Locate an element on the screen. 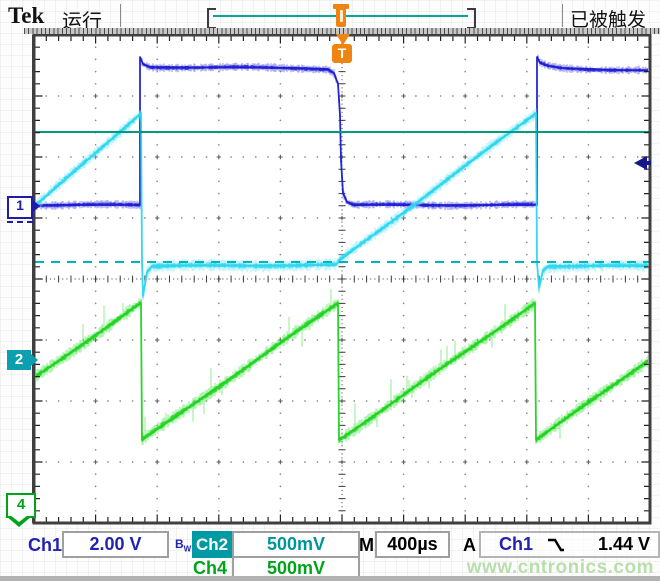  ch2-scale-readout: 500mV is located at coordinates (296, 544).